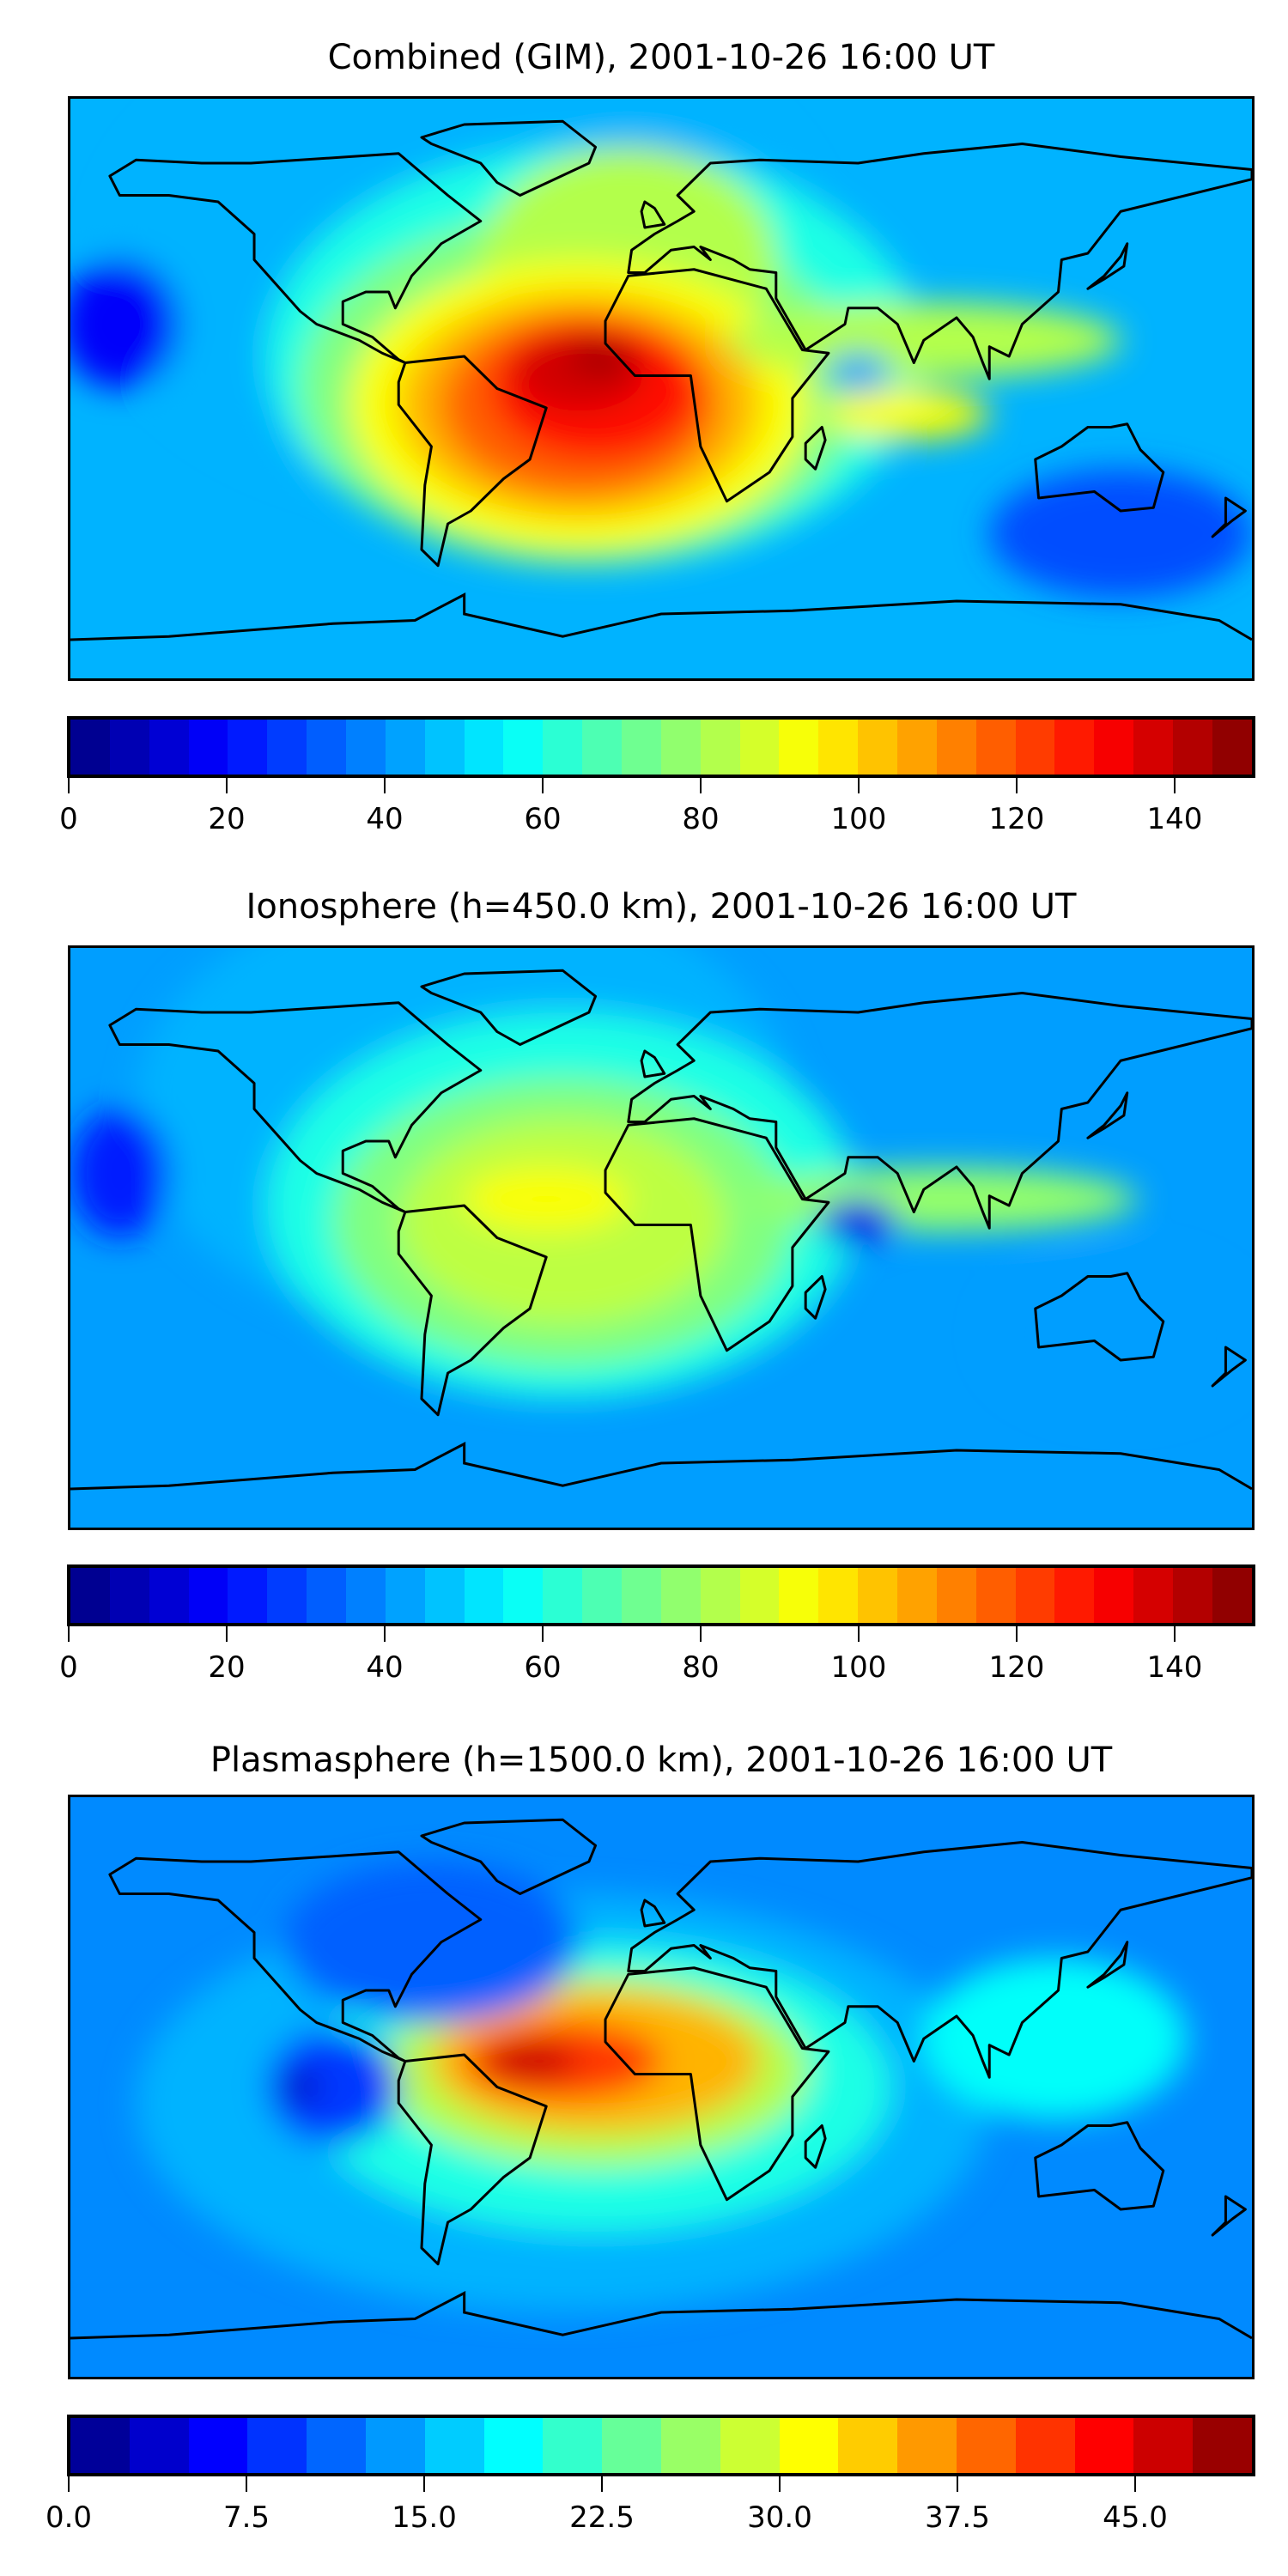  What do you see at coordinates (1135, 2517) in the screenshot?
I see `colorbar-tick-label: 45.0` at bounding box center [1135, 2517].